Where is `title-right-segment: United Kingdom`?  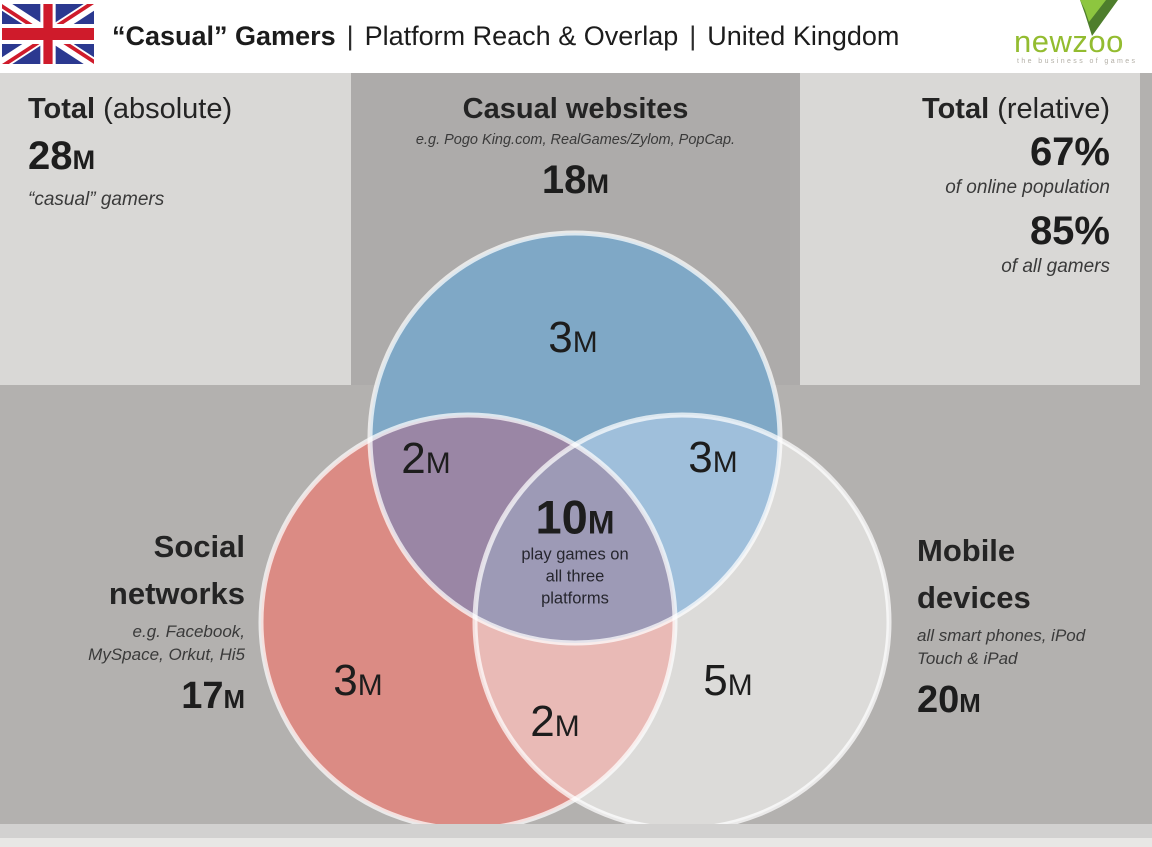
title-right-segment: United Kingdom is located at coordinates (803, 36).